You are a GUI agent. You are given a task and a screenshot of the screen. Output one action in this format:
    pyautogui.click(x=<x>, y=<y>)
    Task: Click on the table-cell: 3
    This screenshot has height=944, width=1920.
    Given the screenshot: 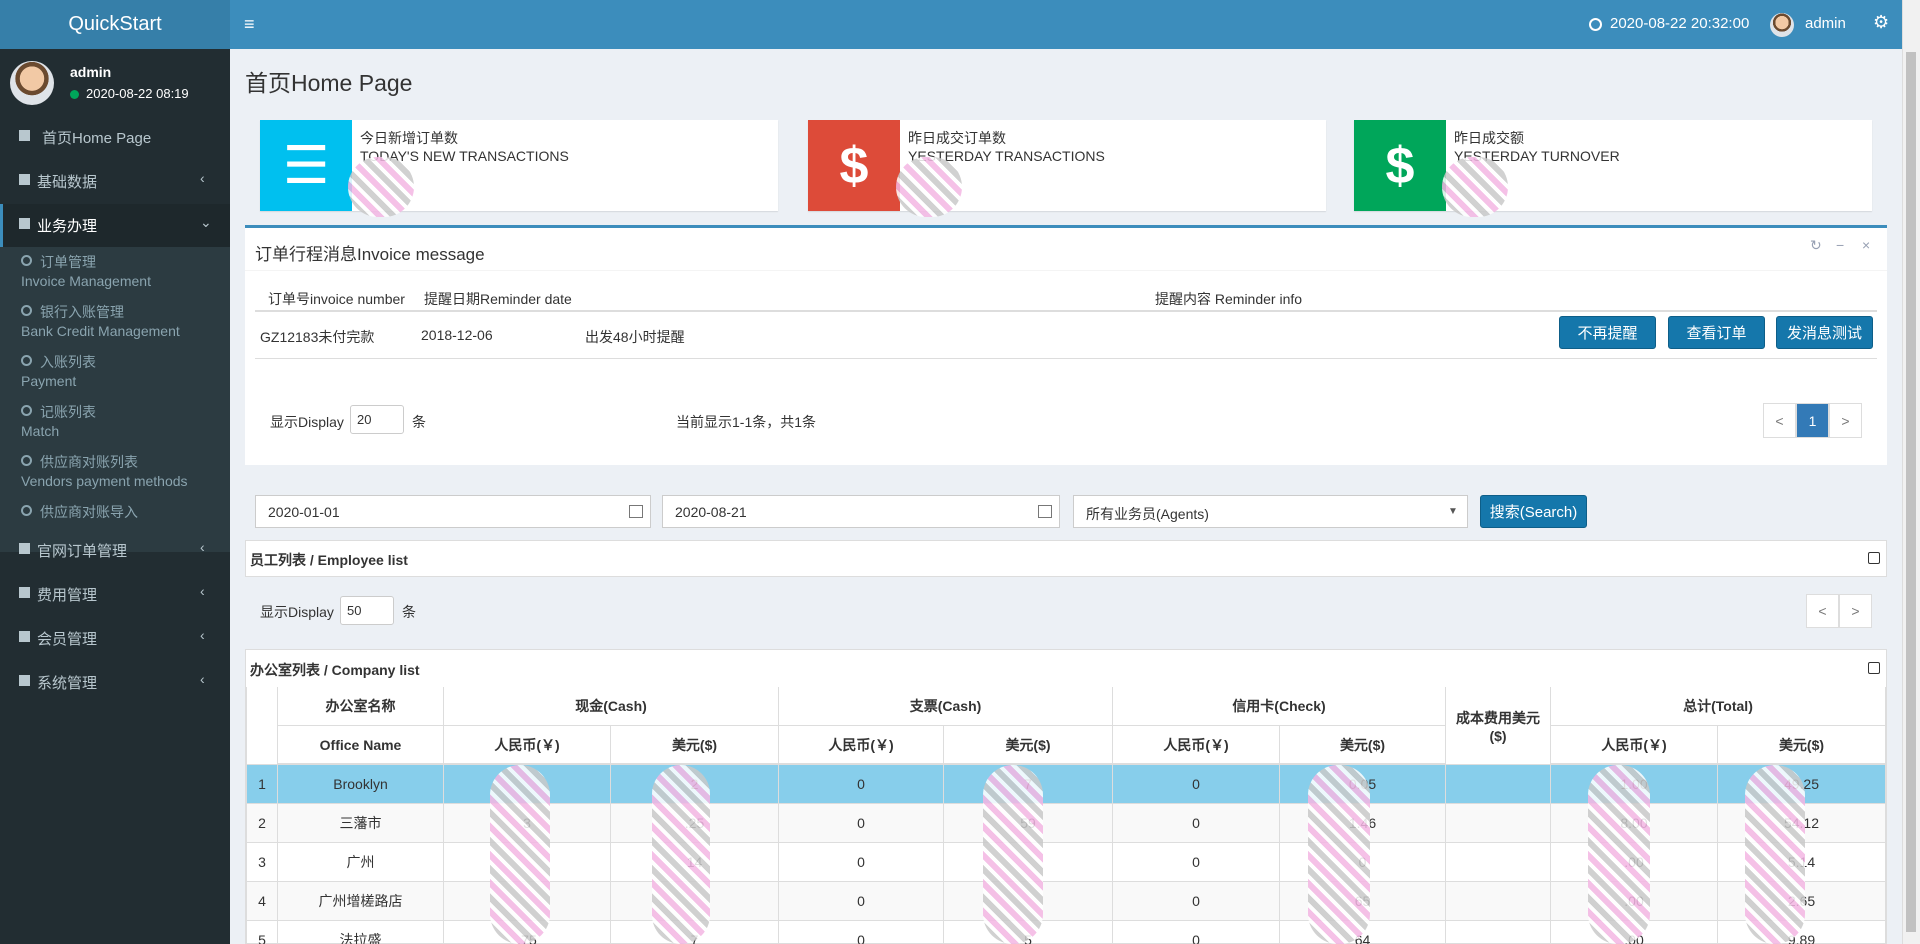 What is the action you would take?
    pyautogui.click(x=262, y=862)
    